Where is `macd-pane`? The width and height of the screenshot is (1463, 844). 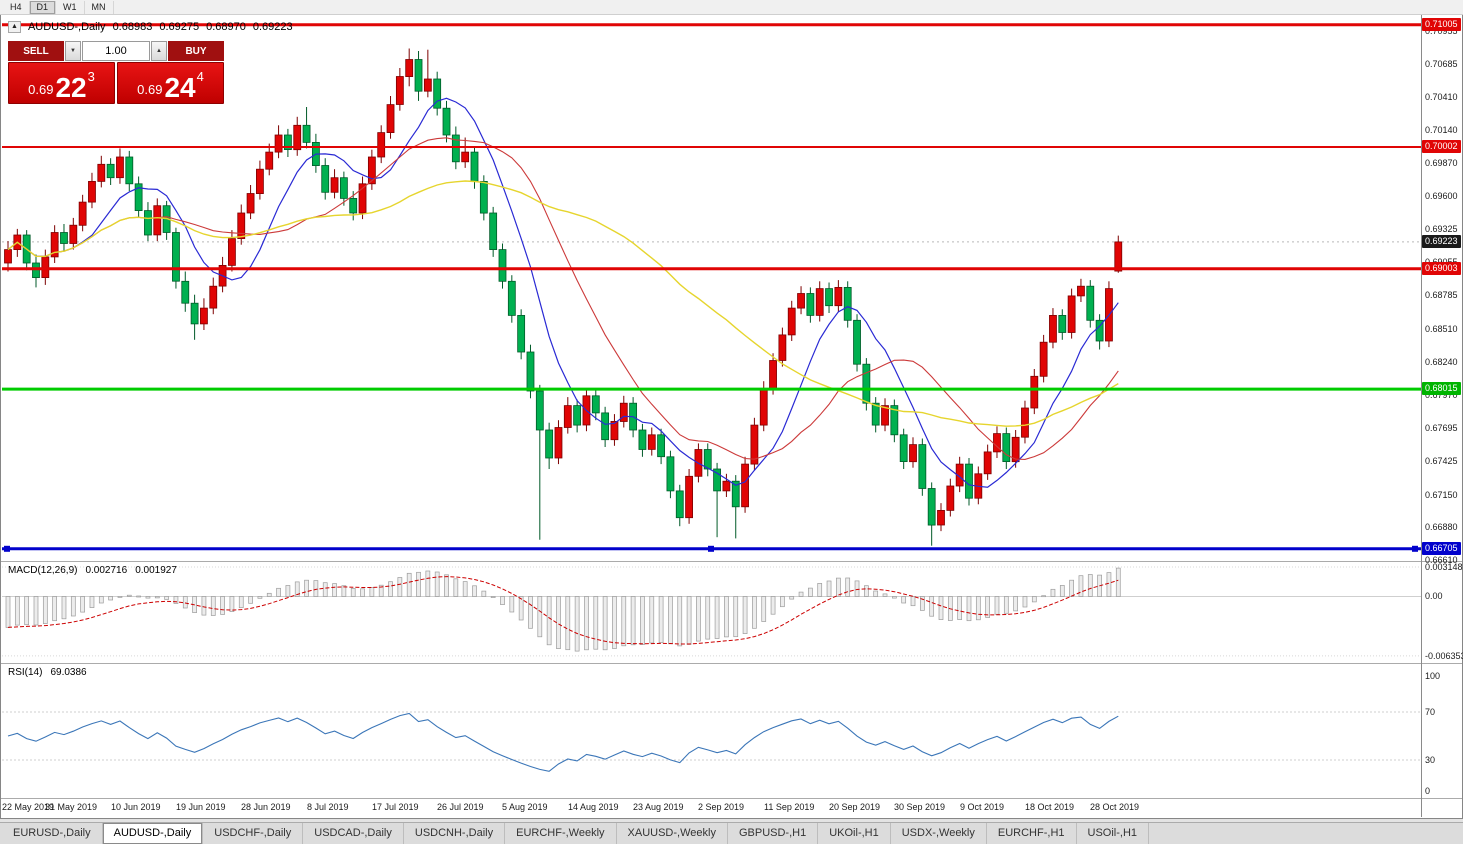
macd-pane is located at coordinates (711, 612).